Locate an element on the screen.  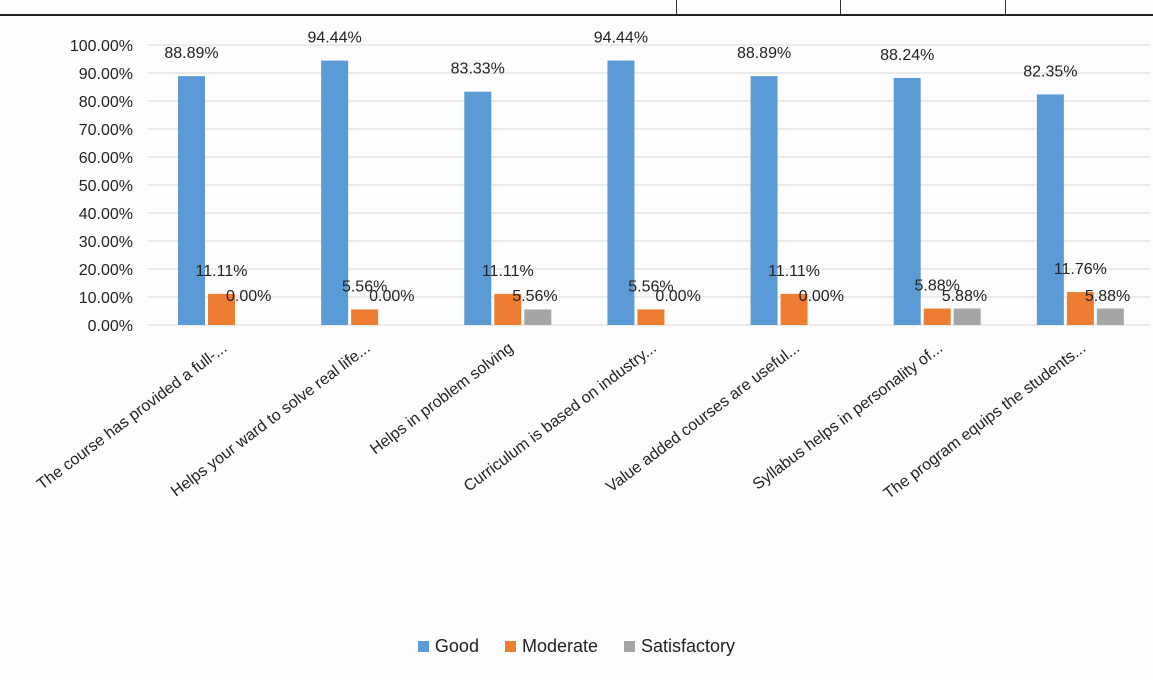
y-tick-label: 30.00% is located at coordinates (106, 242).